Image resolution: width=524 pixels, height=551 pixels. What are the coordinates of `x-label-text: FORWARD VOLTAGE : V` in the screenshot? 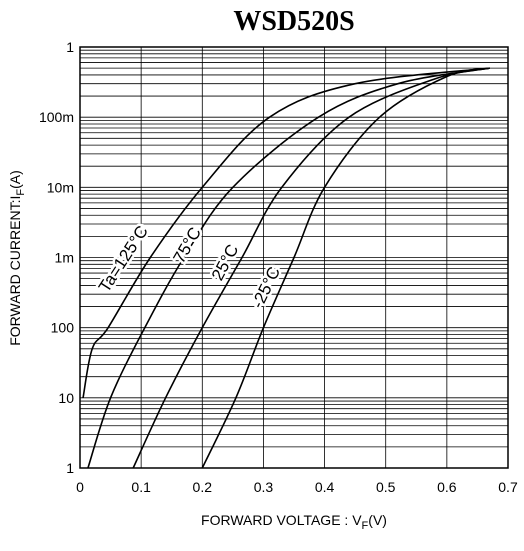 It's located at (281, 520).